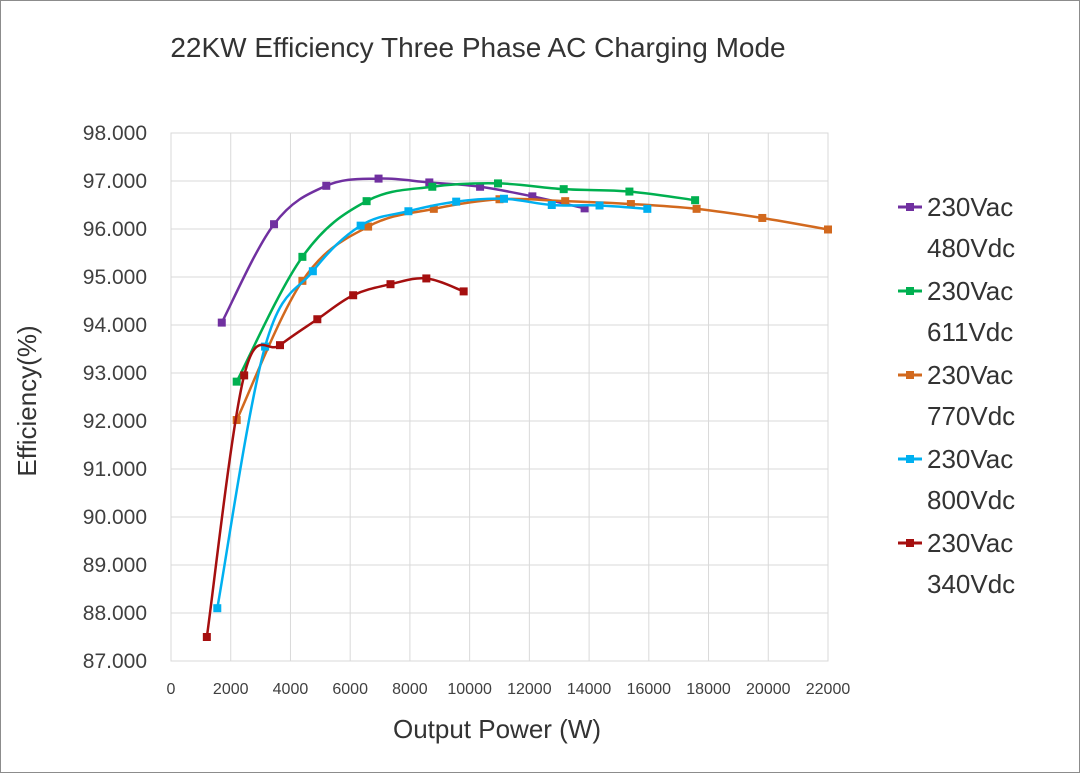 This screenshot has width=1080, height=774. Describe the element at coordinates (410, 689) in the screenshot. I see `x-tick-label: 8000` at that location.